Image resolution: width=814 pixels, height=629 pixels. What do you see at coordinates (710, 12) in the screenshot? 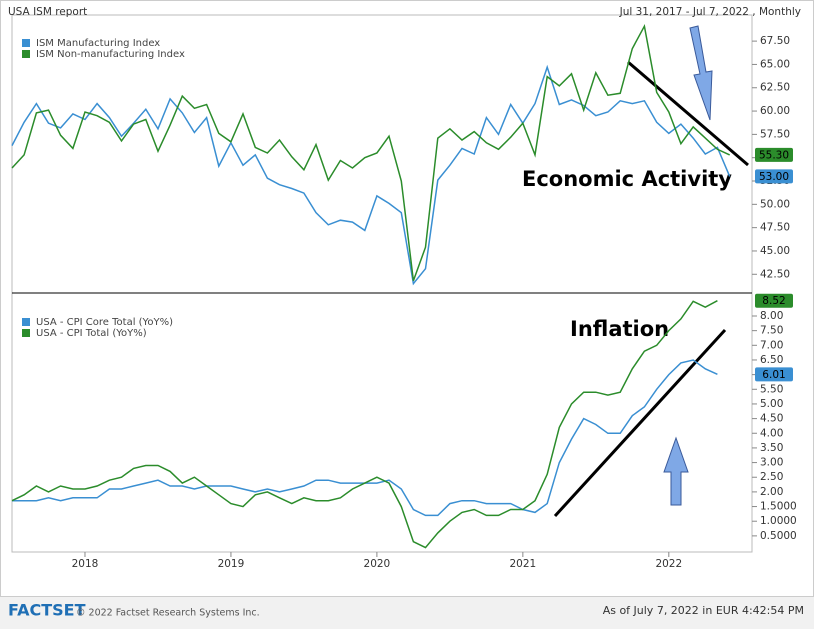
I see `chart-subtitle: Jul 31, 2017 - Jul 7, 2022 , Monthly` at bounding box center [710, 12].